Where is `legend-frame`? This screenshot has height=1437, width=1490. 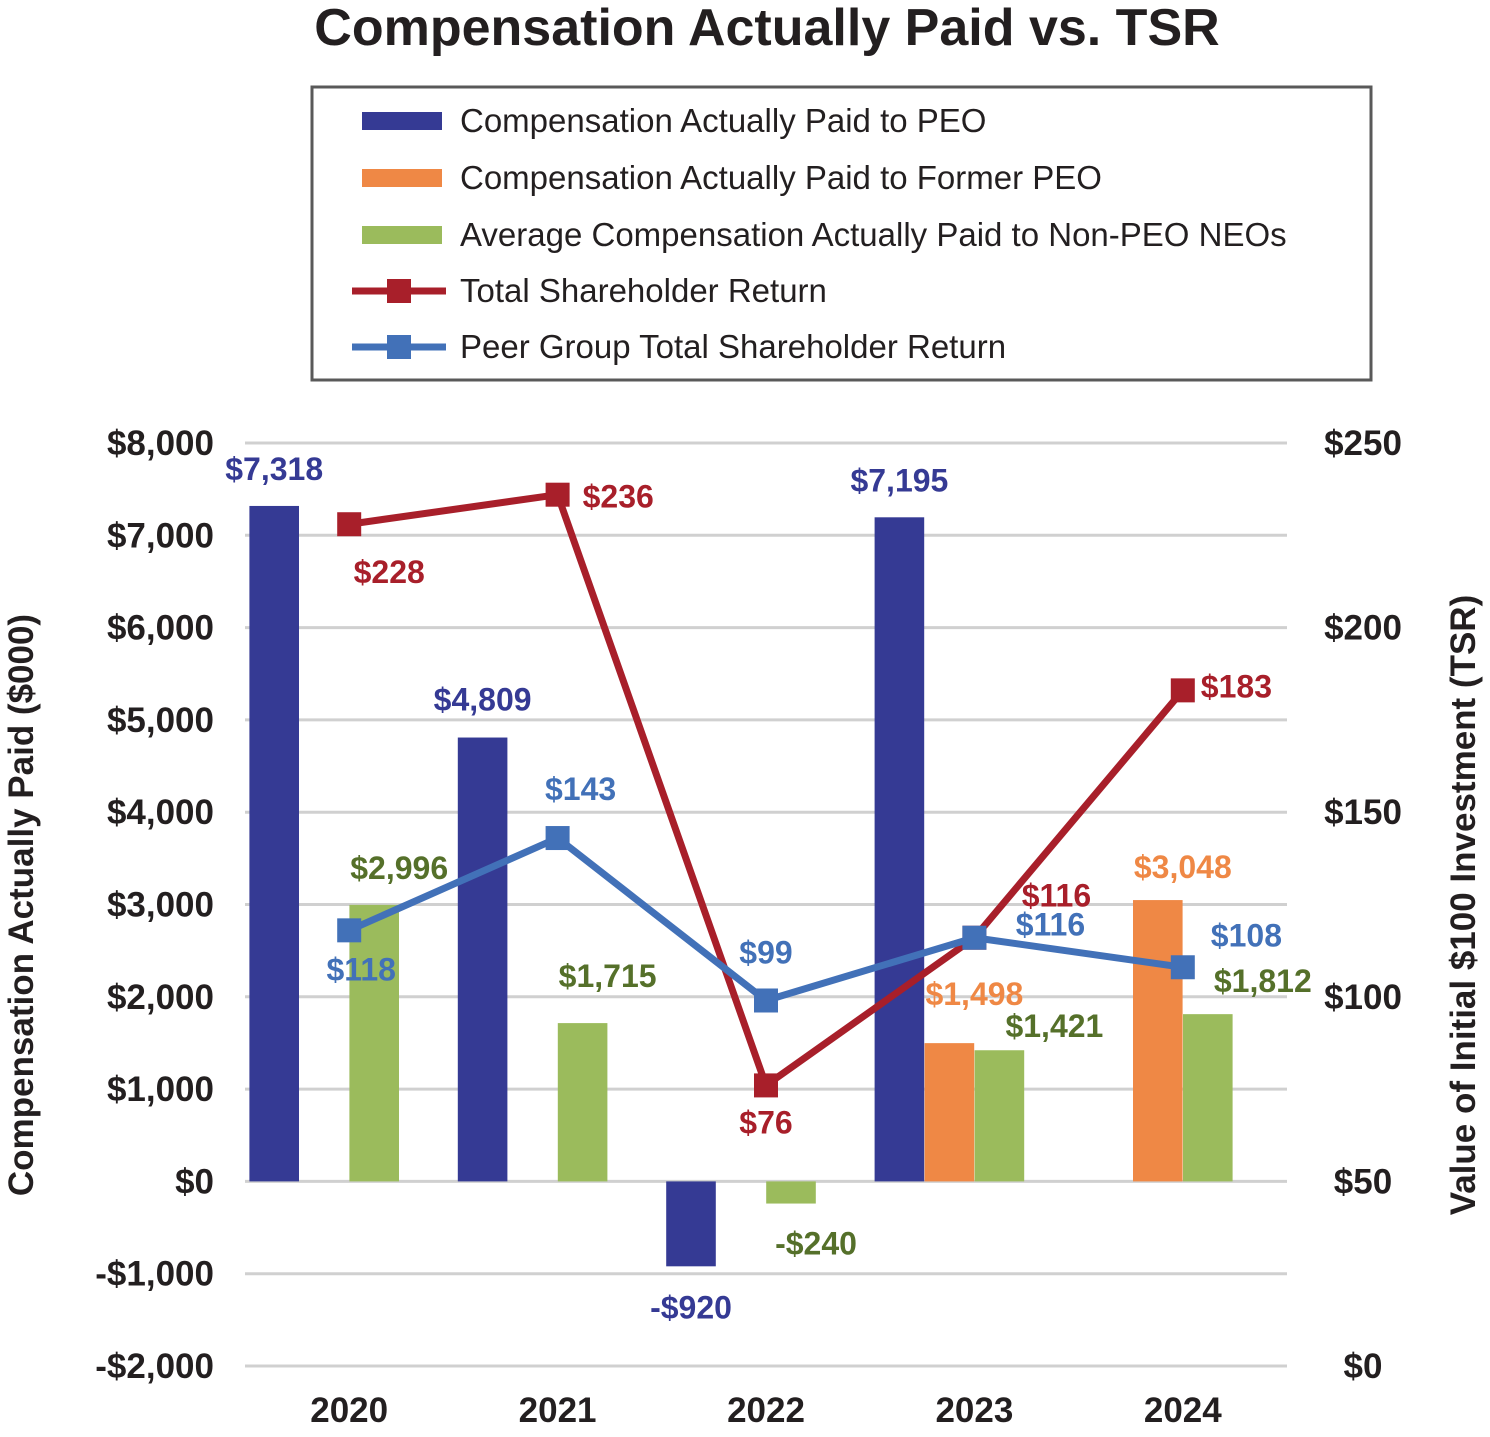
legend-frame is located at coordinates (841, 233).